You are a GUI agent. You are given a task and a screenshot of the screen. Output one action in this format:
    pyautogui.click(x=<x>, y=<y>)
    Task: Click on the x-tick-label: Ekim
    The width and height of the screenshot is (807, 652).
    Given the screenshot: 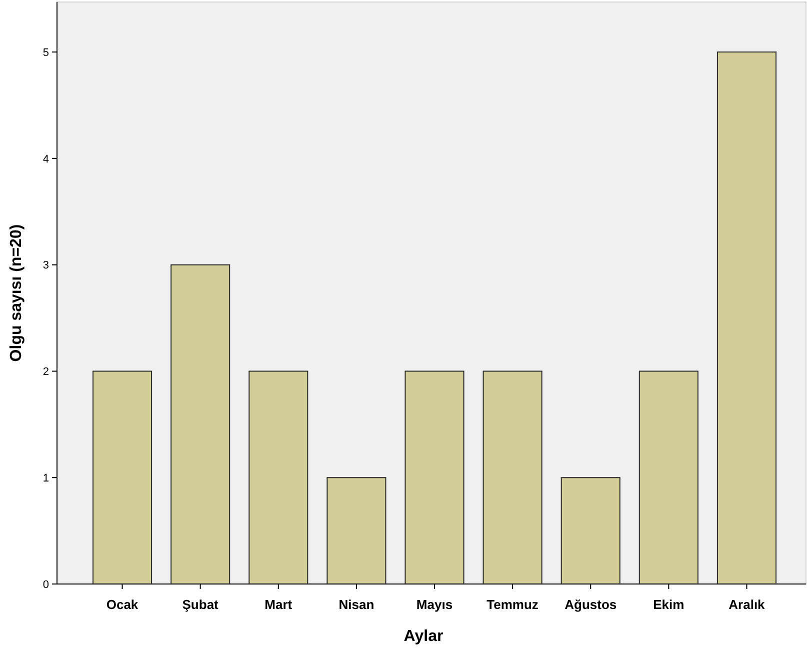 What is the action you would take?
    pyautogui.click(x=668, y=604)
    